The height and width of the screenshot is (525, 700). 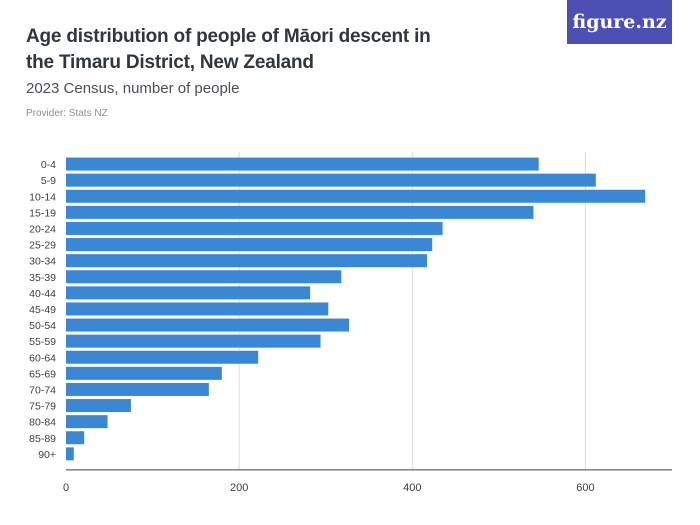 I want to click on provider-label: Provider: Stats NZ, so click(x=67, y=113).